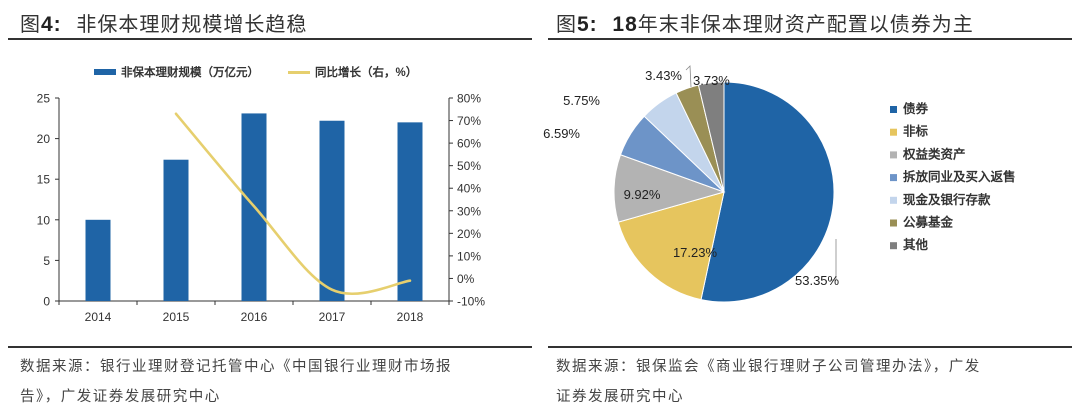 This screenshot has width=1080, height=414. Describe the element at coordinates (587, 24) in the screenshot. I see `figure-5-number: 5:` at that location.